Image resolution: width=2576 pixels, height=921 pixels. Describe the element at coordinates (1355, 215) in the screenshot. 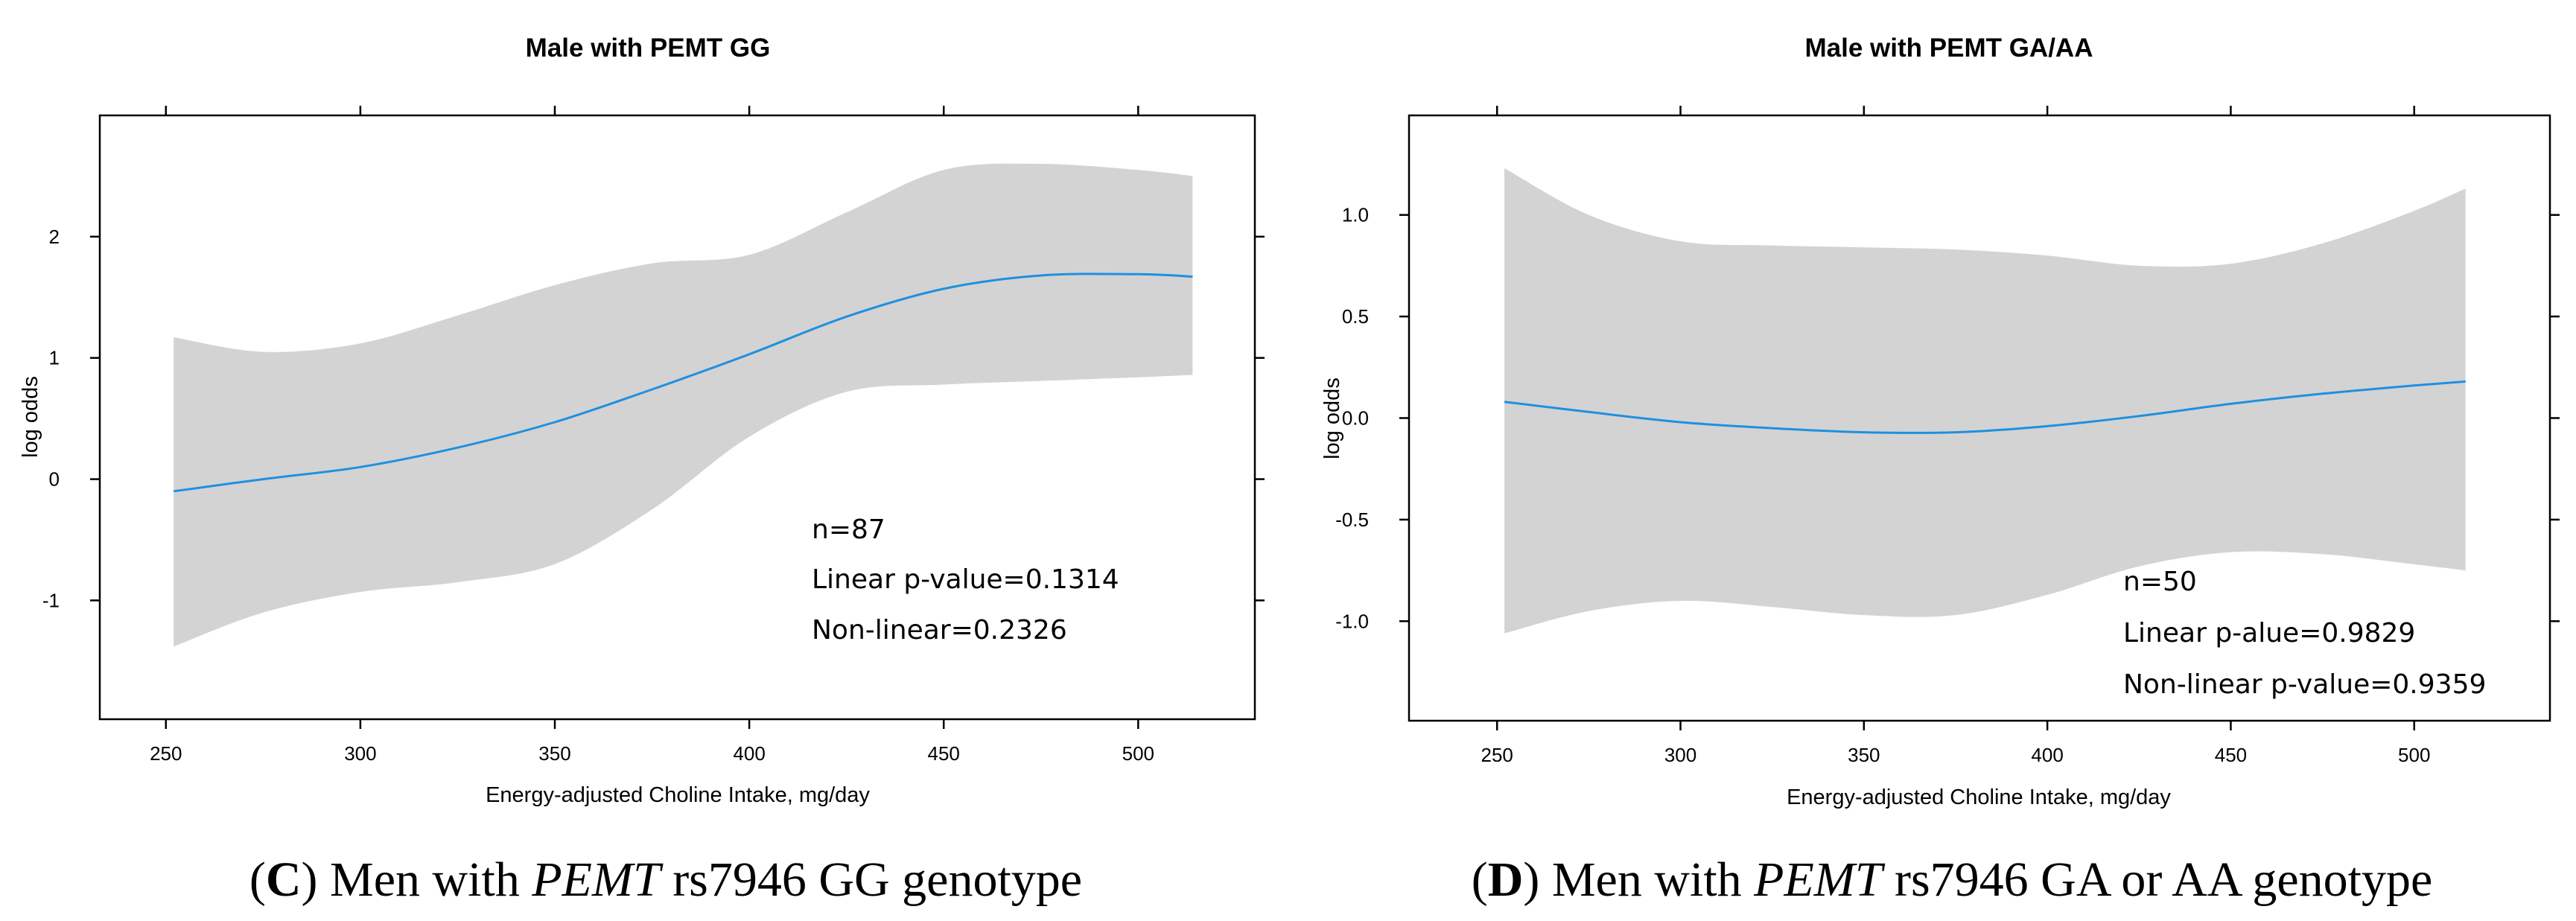

I see `y-tick-label: 1.0` at that location.